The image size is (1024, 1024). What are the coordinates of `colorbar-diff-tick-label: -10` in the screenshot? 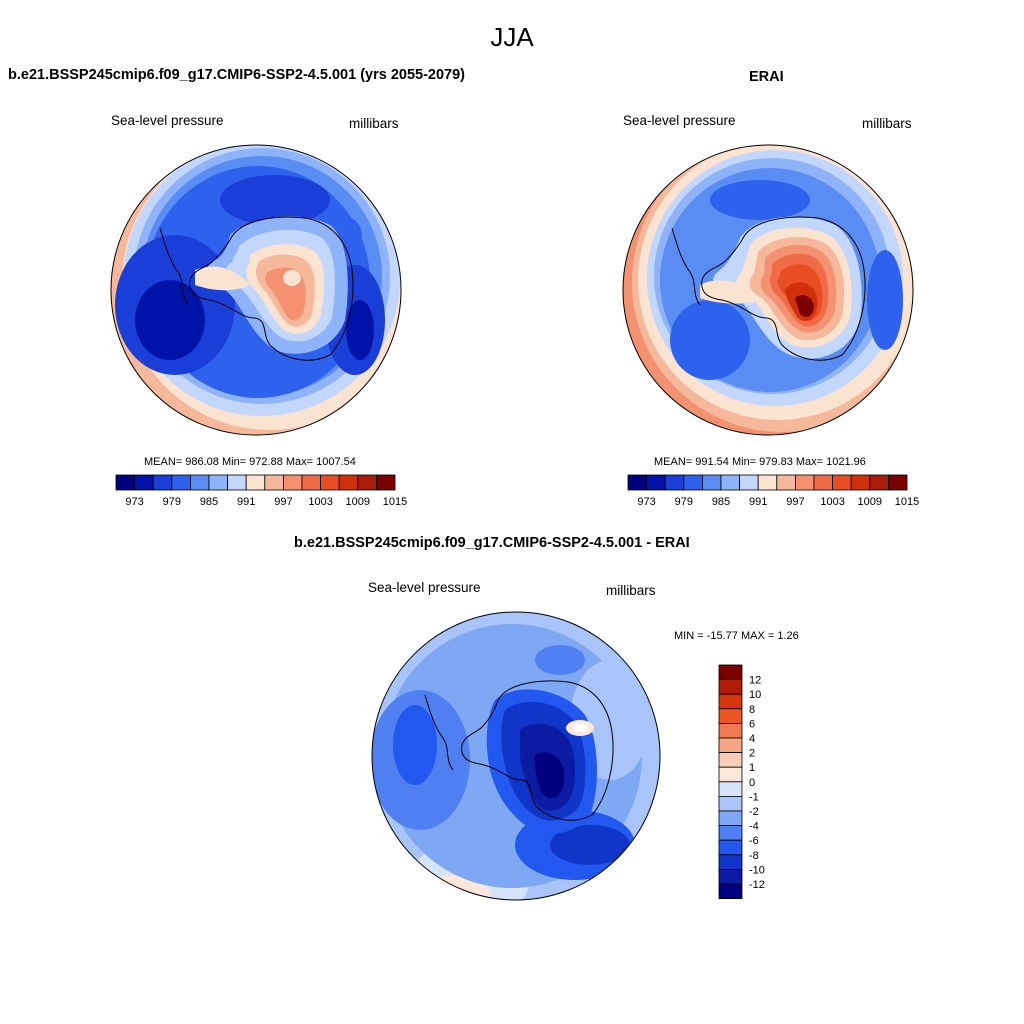 It's located at (757, 870).